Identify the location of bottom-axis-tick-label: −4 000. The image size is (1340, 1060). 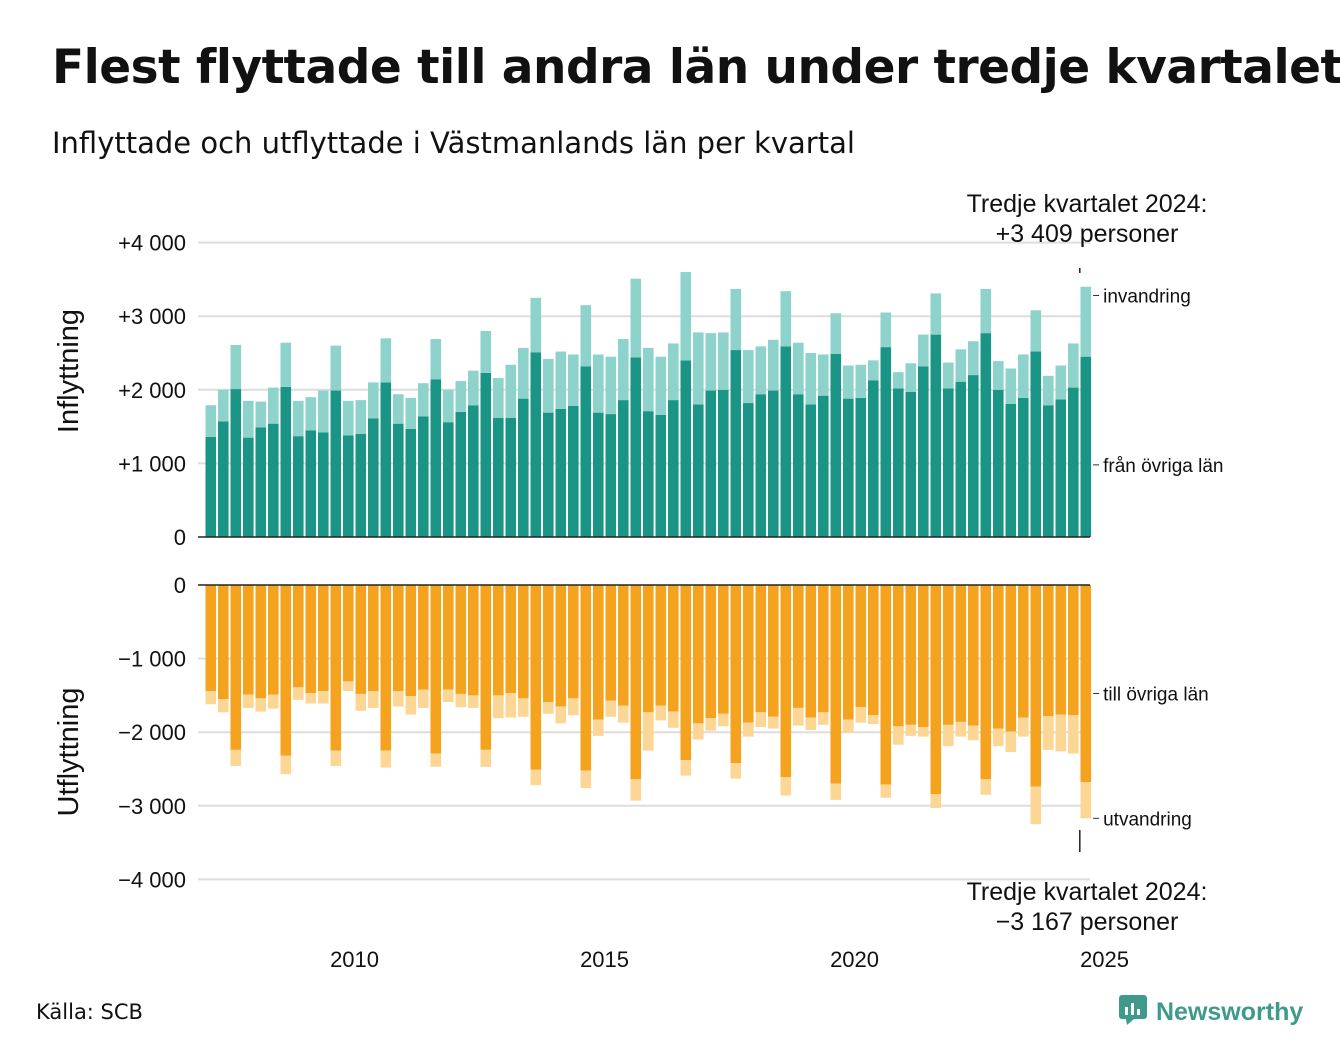
(152, 879).